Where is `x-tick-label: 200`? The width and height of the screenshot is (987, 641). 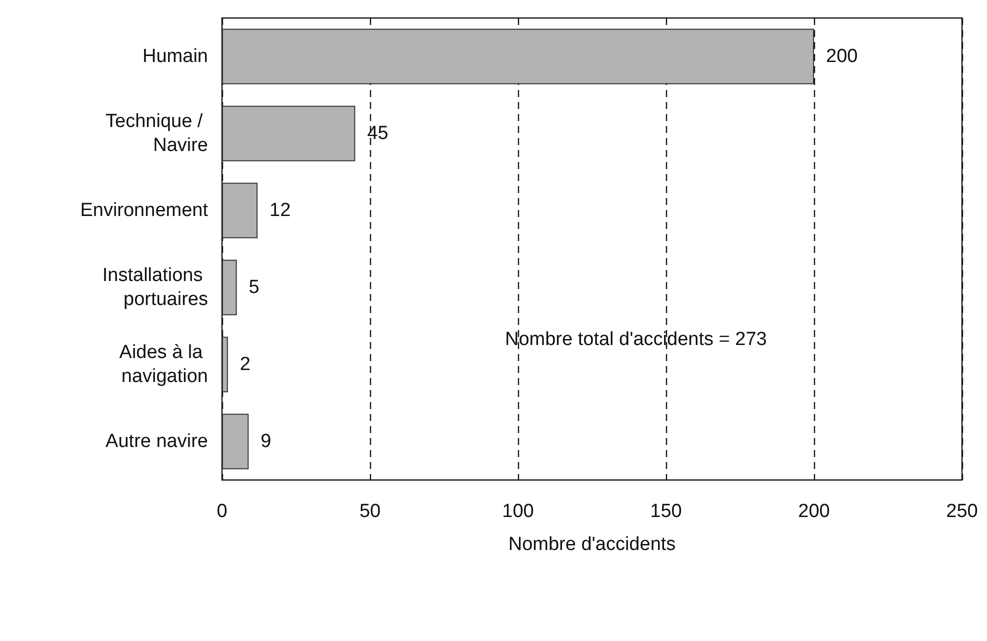 x-tick-label: 200 is located at coordinates (814, 511).